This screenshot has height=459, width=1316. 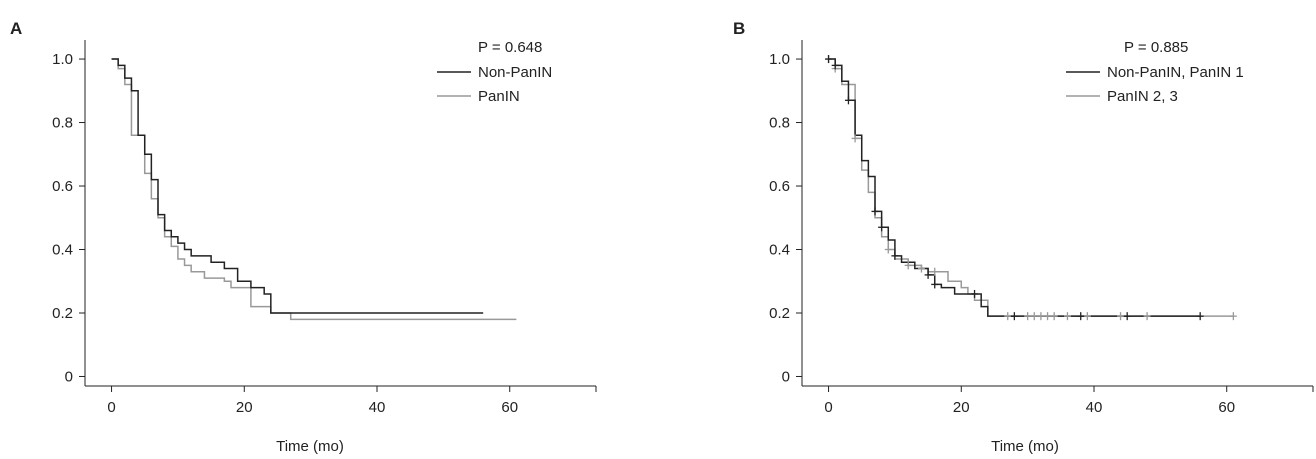 I want to click on panel-a-label: A, so click(x=16, y=28).